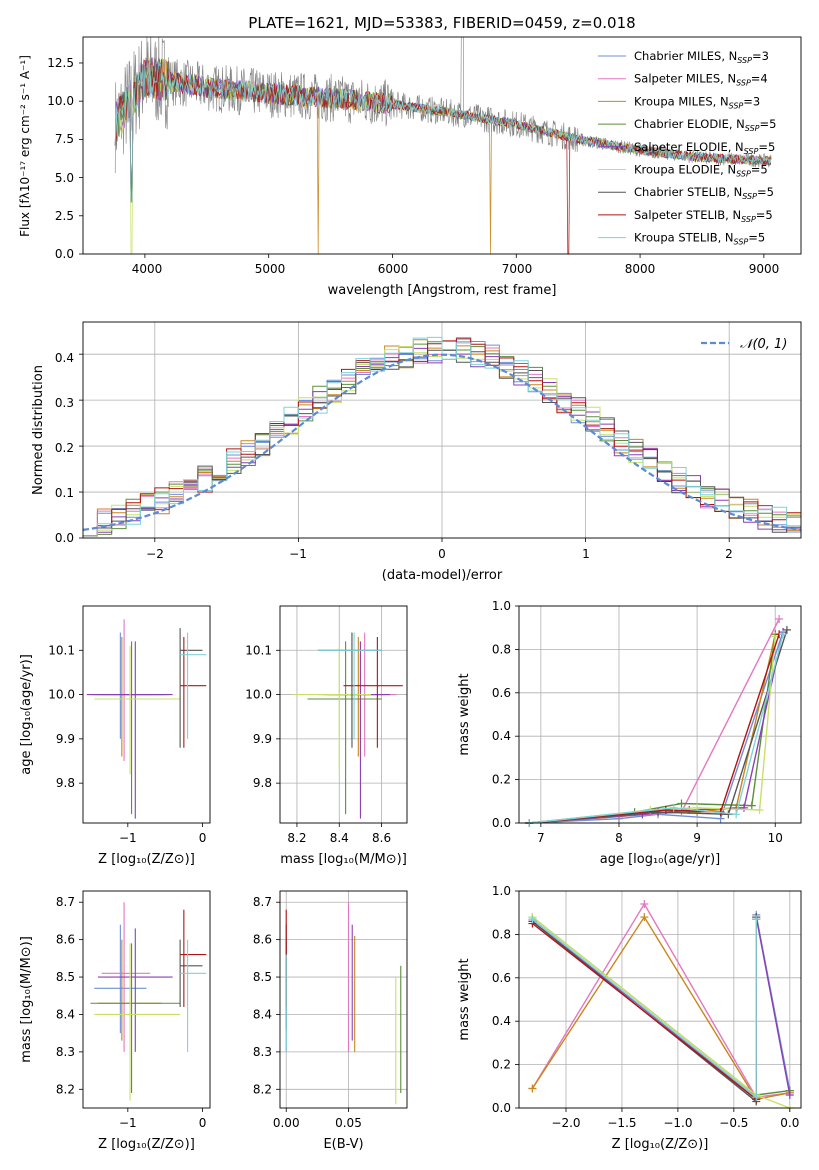  I want to click on xtick-label: 8.4, so click(339, 838).